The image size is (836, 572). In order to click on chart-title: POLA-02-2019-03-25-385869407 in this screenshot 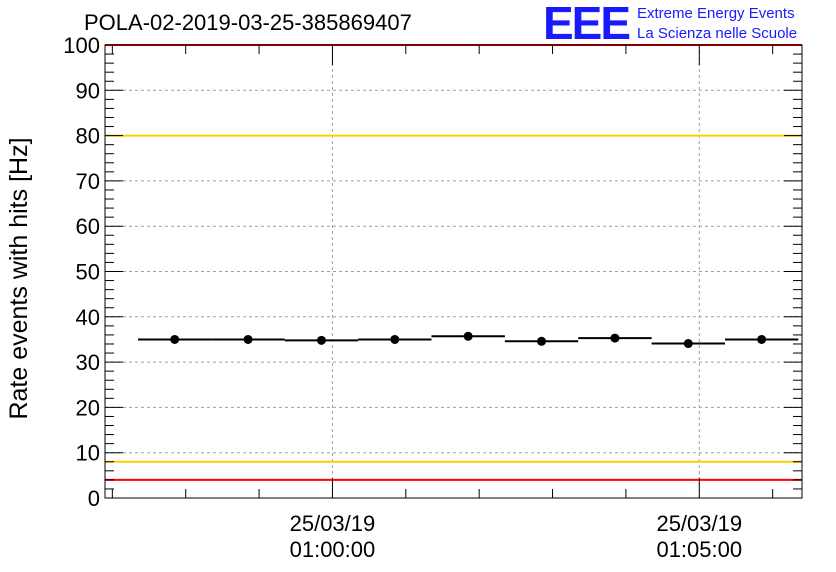, I will do `click(248, 22)`.